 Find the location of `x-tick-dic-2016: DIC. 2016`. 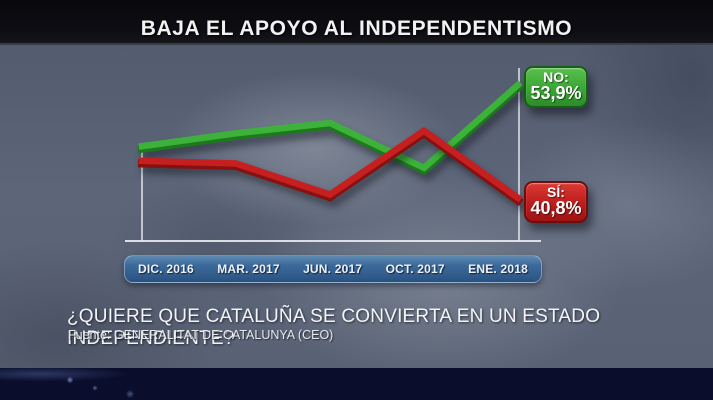

x-tick-dic-2016: DIC. 2016 is located at coordinates (166, 269).